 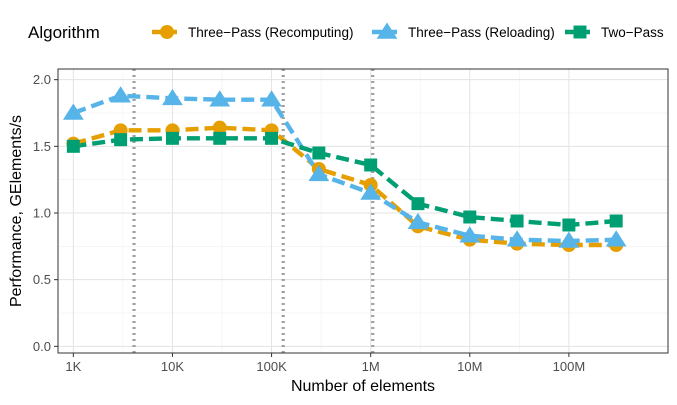 I want to click on legend-label: Three−Pass (Recomputing), so click(x=270, y=32).